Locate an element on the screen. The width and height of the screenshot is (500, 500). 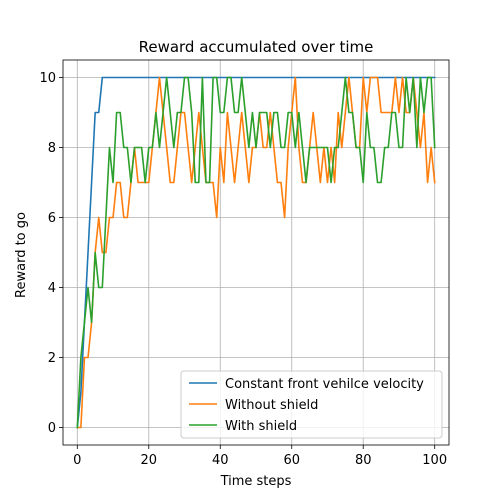
x-tick-label: 60 is located at coordinates (291, 460).